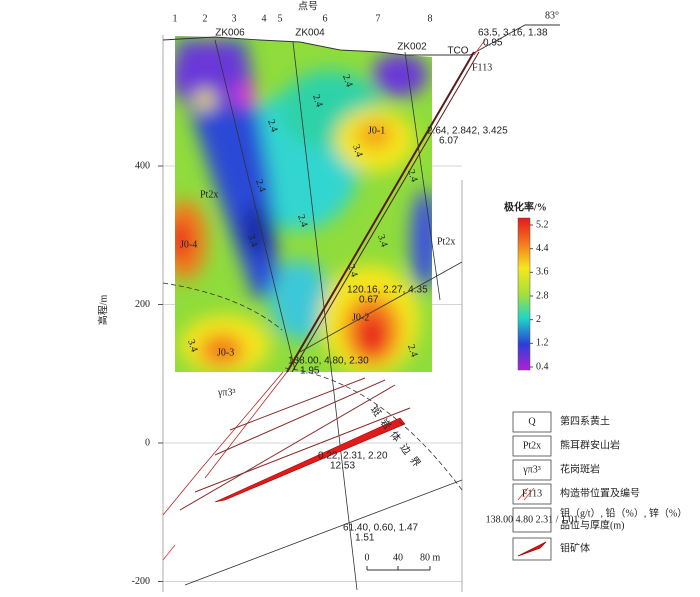 Image resolution: width=700 pixels, height=597 pixels. Describe the element at coordinates (482, 67) in the screenshot. I see `fault-label: F113` at that location.